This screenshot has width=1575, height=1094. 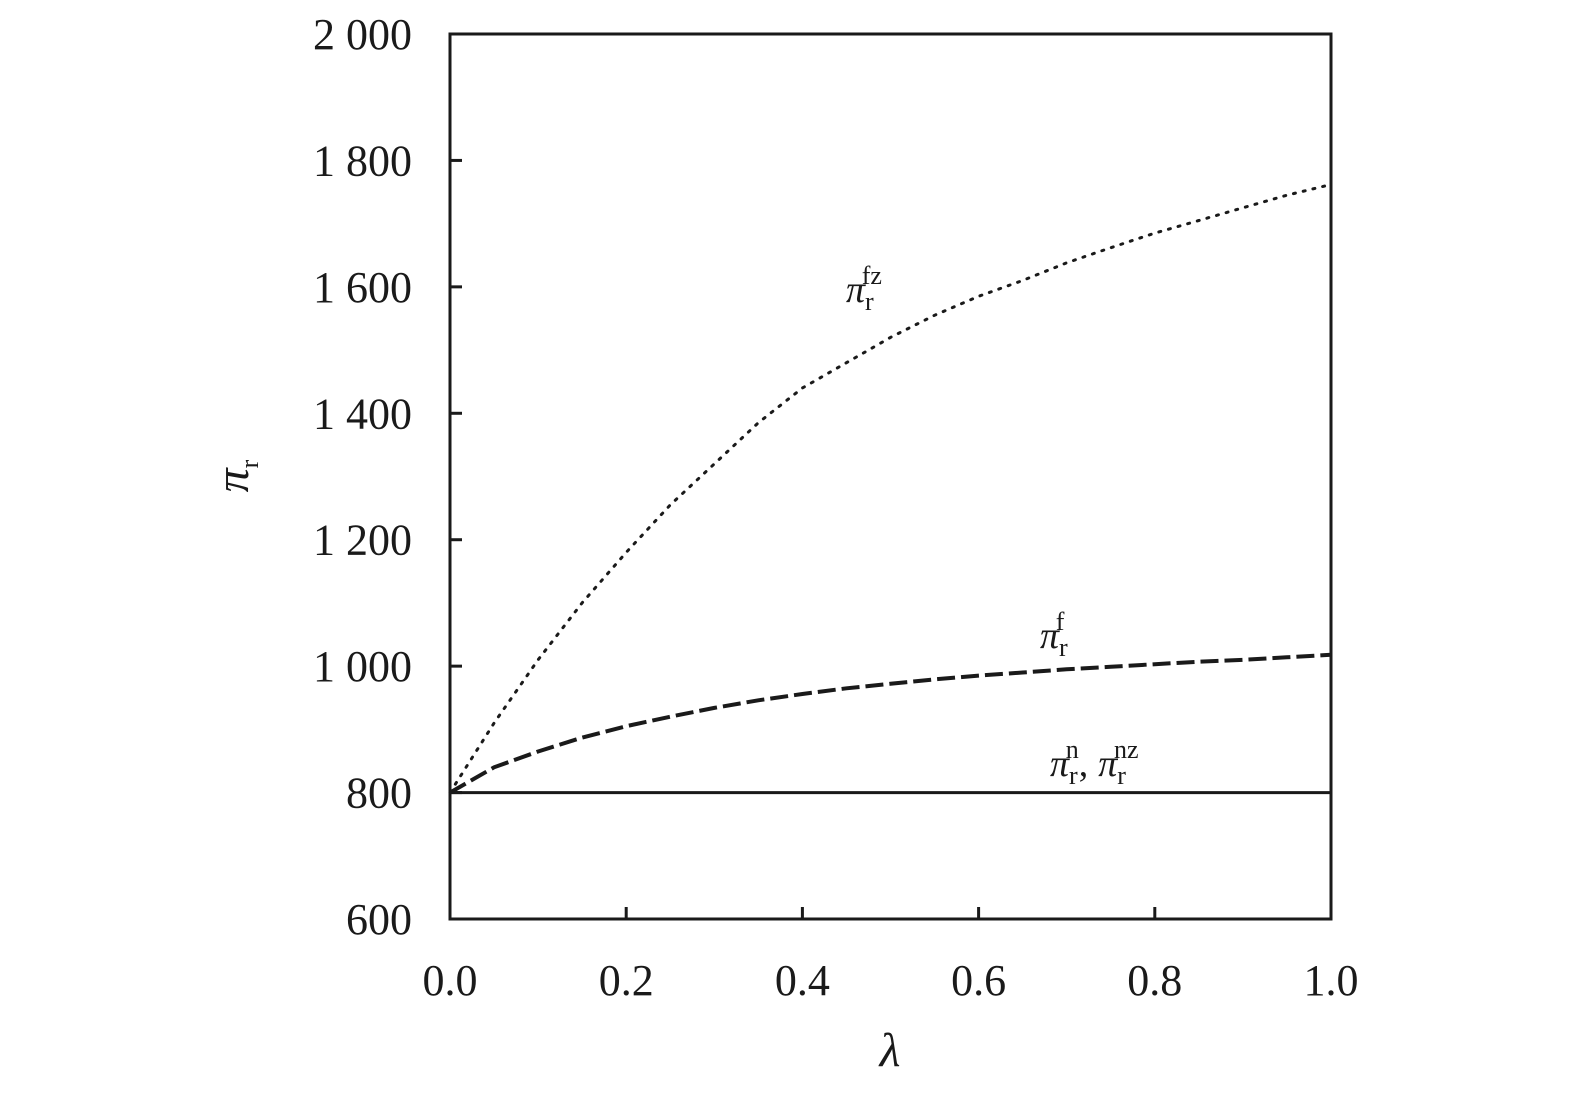 I want to click on annotation-pi-r-fz: πrfz, so click(x=864, y=288).